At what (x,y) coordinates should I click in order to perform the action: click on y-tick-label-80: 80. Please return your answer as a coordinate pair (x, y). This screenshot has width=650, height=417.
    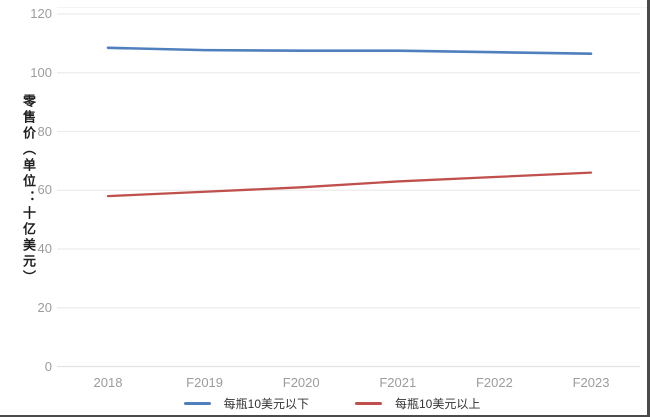
    Looking at the image, I should click on (44, 131).